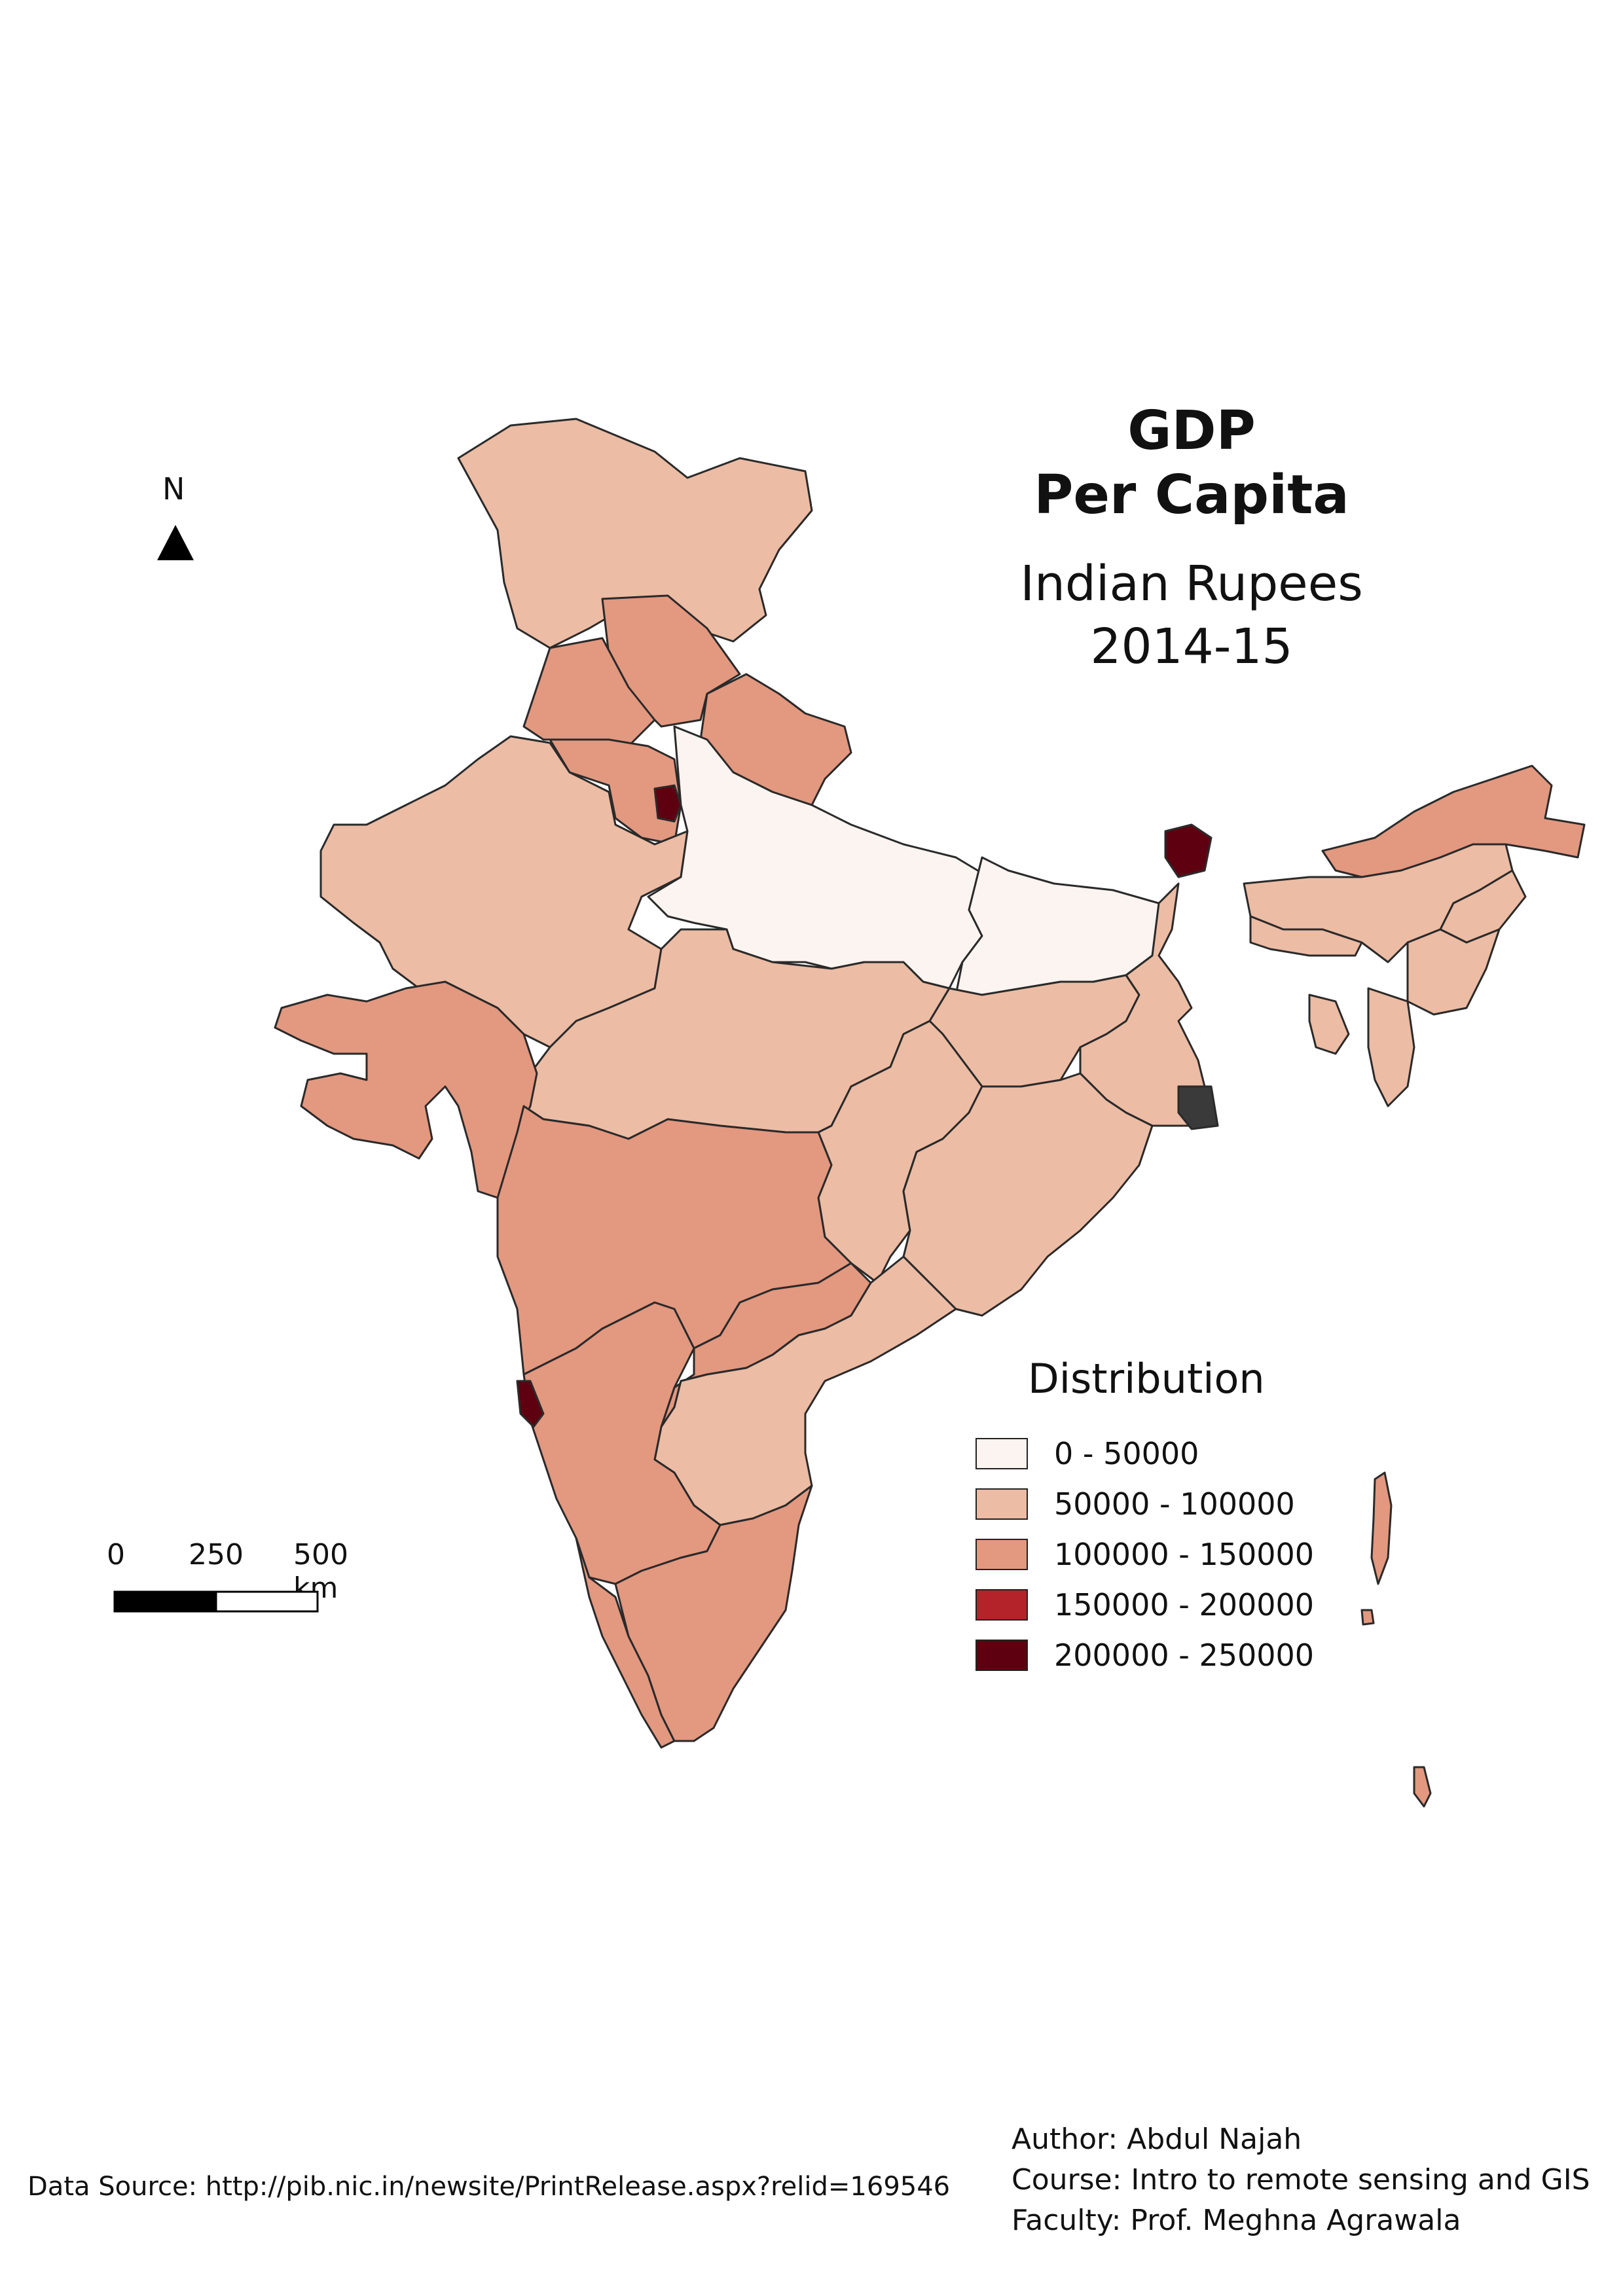 The height and width of the screenshot is (2296, 1623). Describe the element at coordinates (530, 1404) in the screenshot. I see `region-goa` at that location.